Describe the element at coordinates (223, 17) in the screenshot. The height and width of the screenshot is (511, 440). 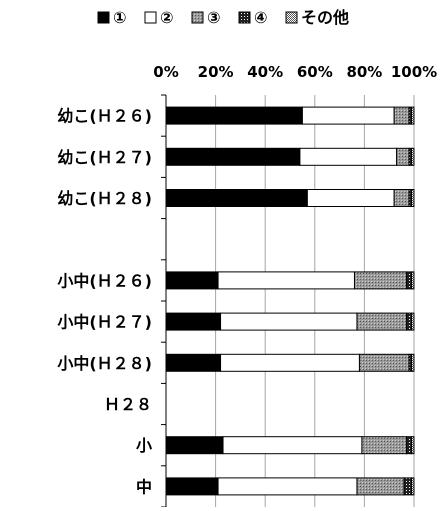
I see `legend: ① ② ③ ④ その他` at that location.